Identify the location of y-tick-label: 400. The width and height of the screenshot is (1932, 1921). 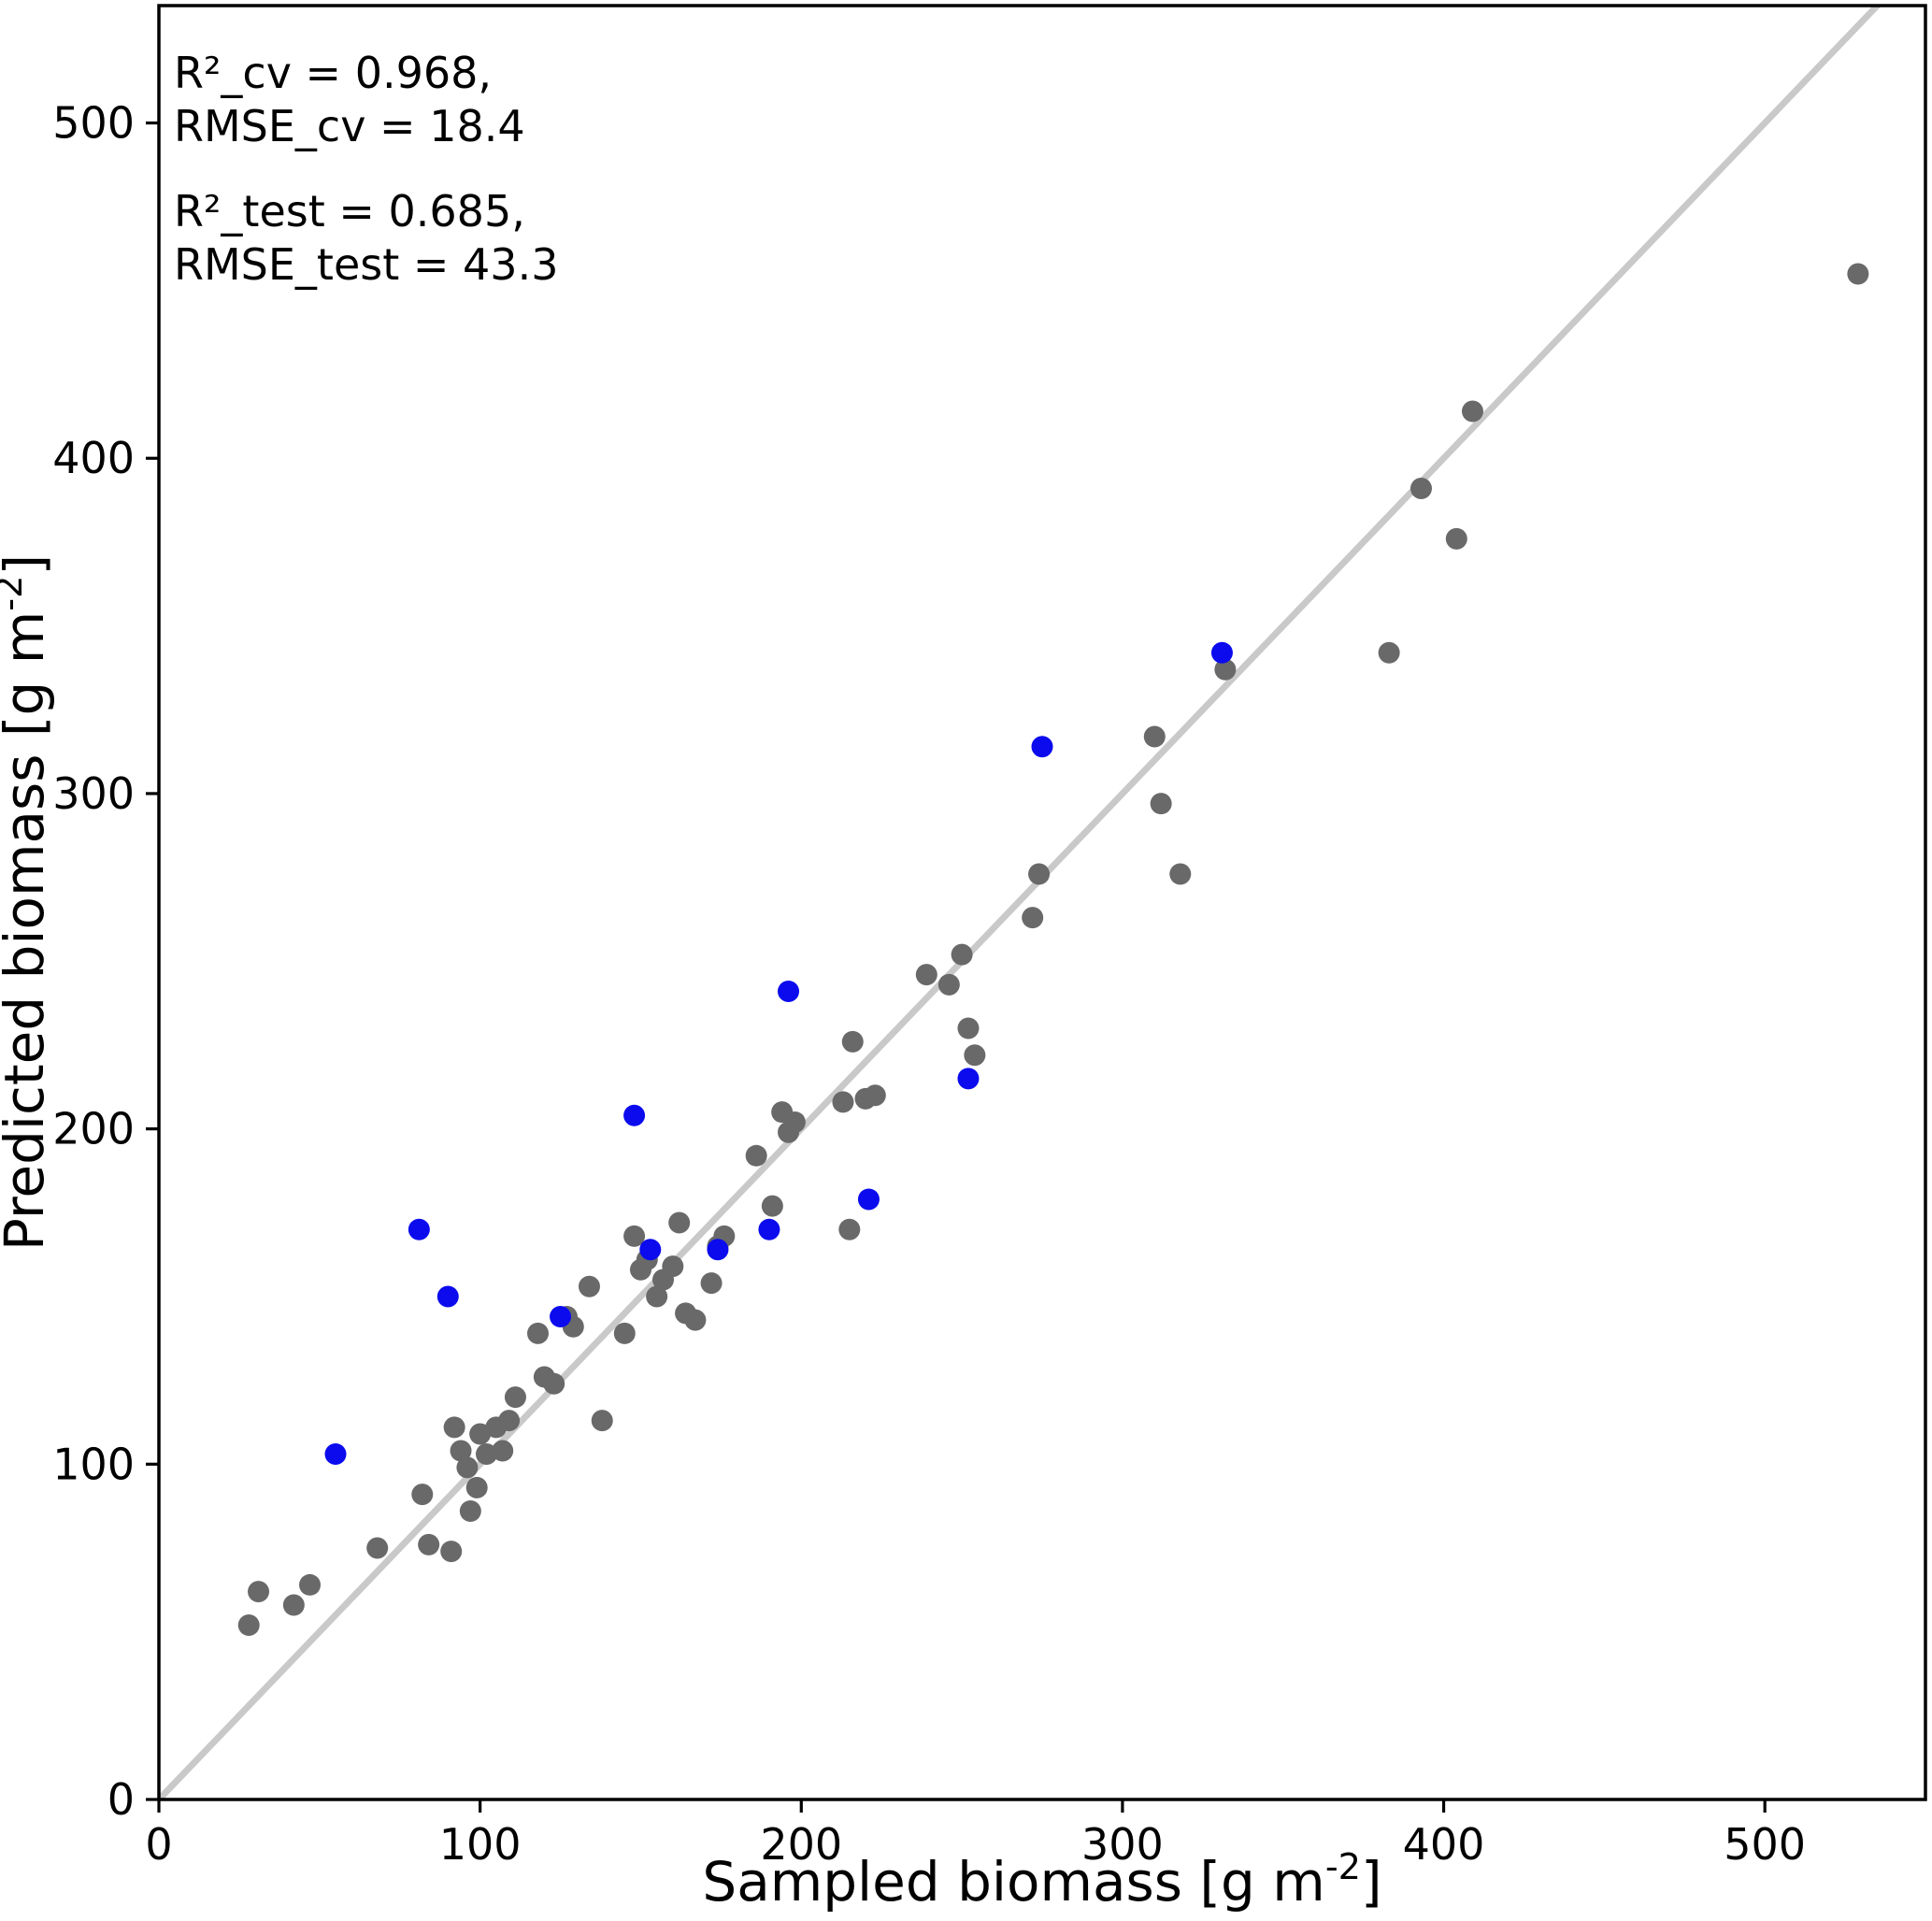
(93, 458).